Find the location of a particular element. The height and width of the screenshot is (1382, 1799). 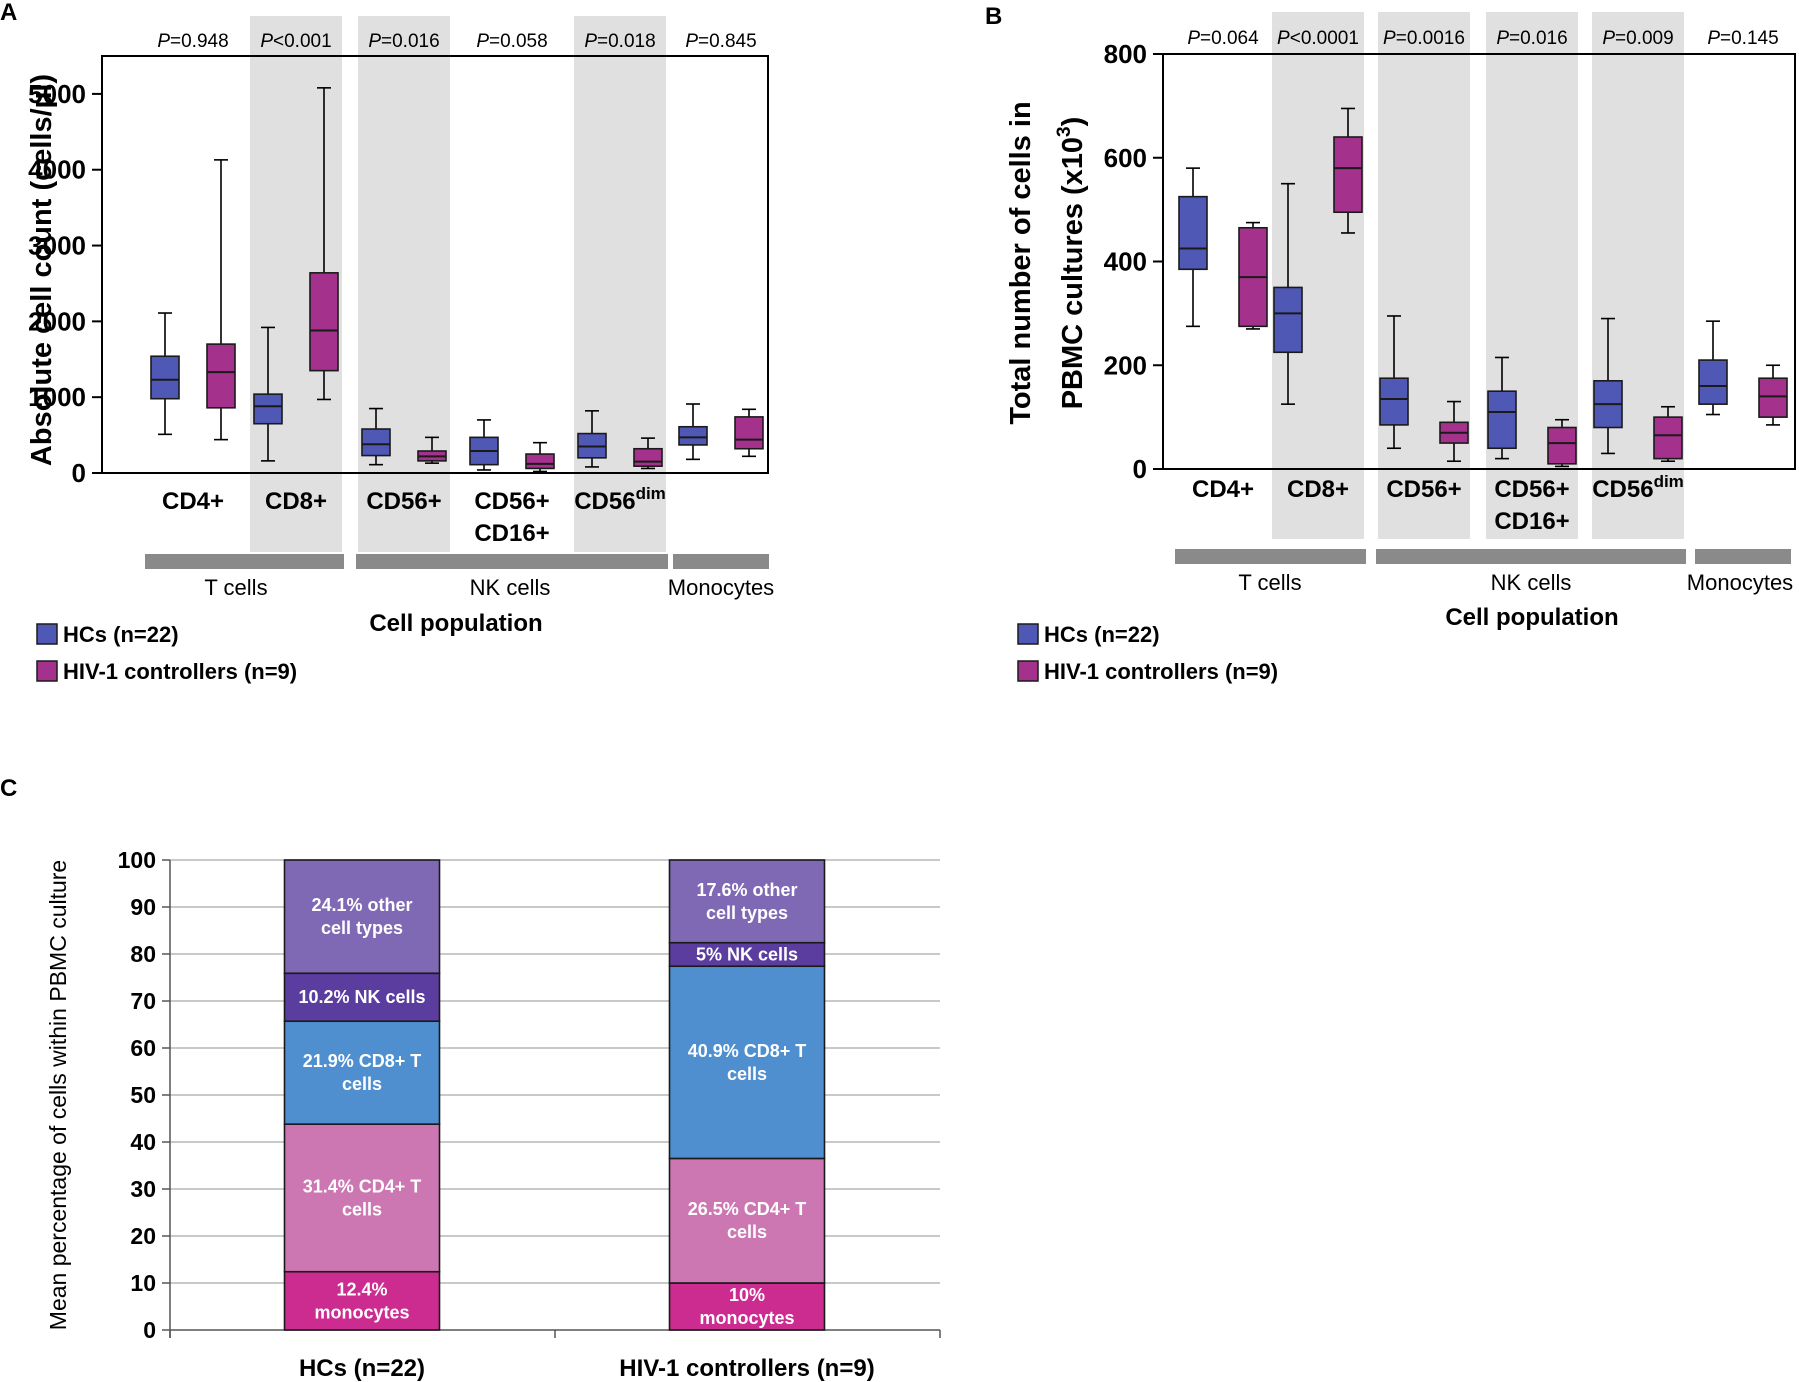

legend-label: HCs (n=22) is located at coordinates (121, 634).